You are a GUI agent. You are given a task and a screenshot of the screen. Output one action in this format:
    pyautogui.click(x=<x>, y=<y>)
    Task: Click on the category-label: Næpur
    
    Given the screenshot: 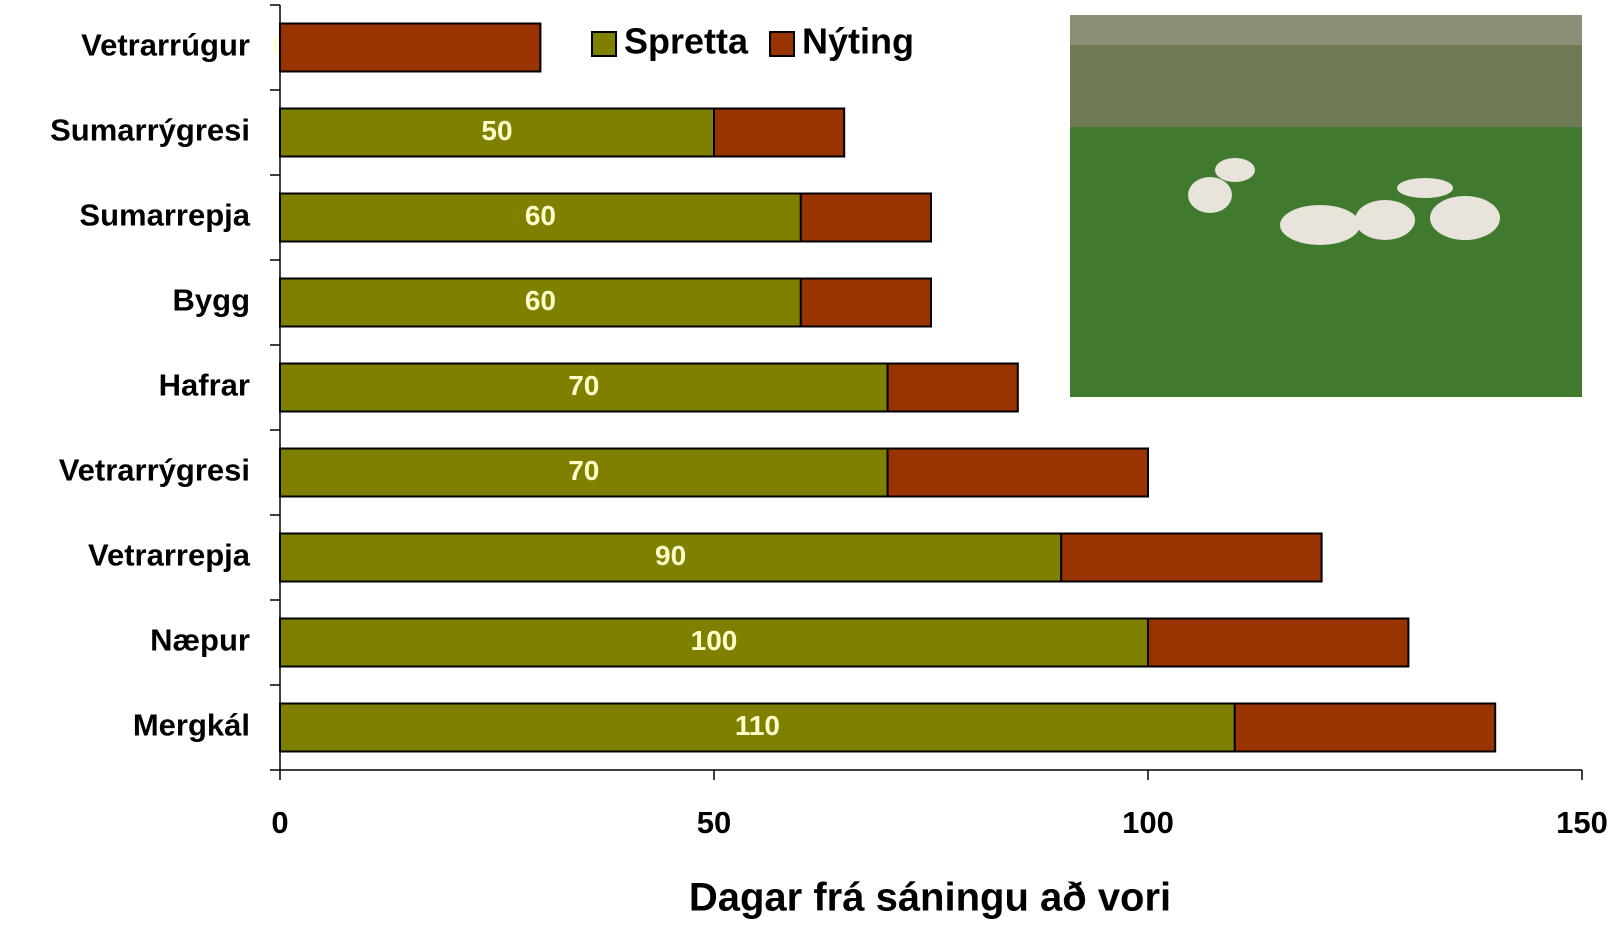 What is the action you would take?
    pyautogui.click(x=200, y=640)
    